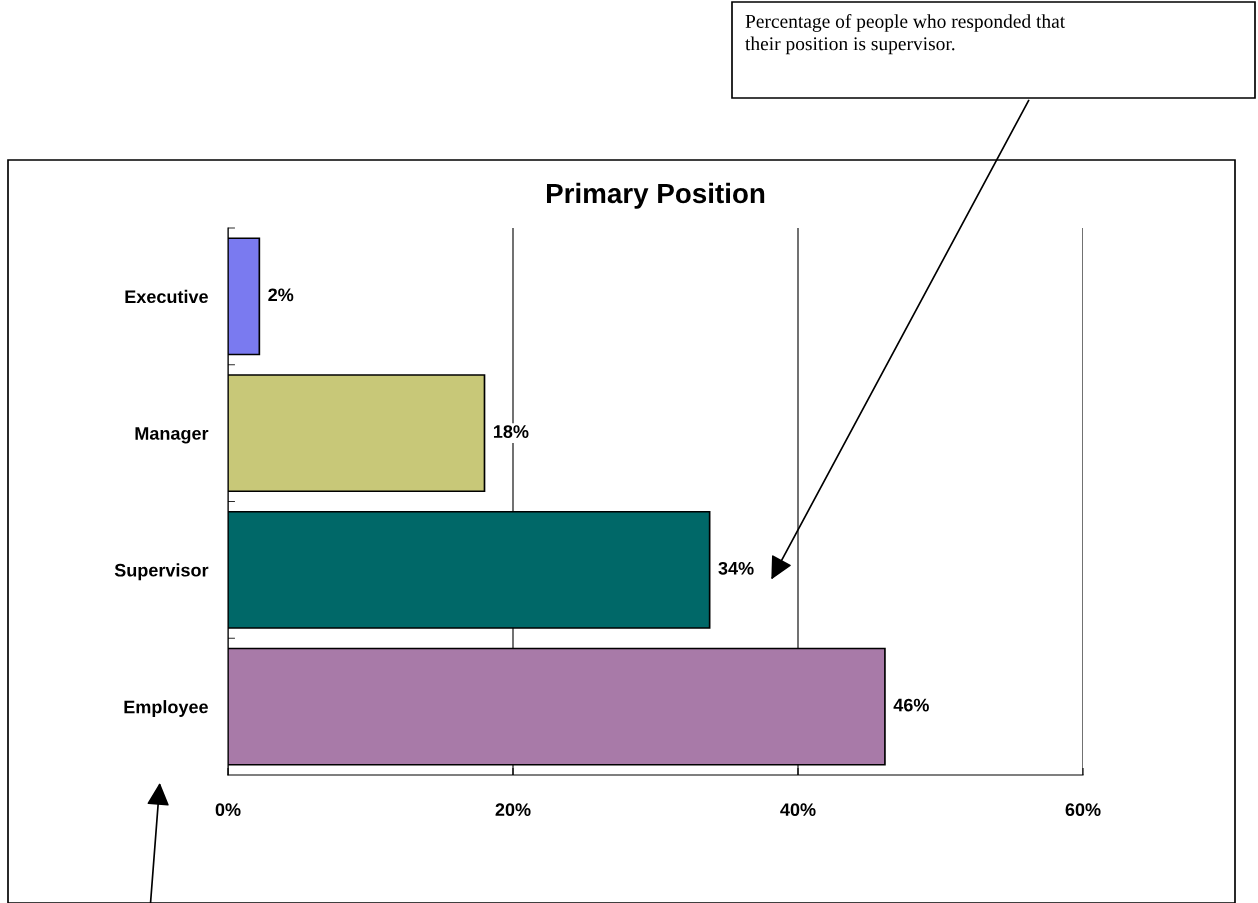 This screenshot has height=903, width=1258. What do you see at coordinates (161, 572) in the screenshot?
I see `y-tick-label: Supervisor` at bounding box center [161, 572].